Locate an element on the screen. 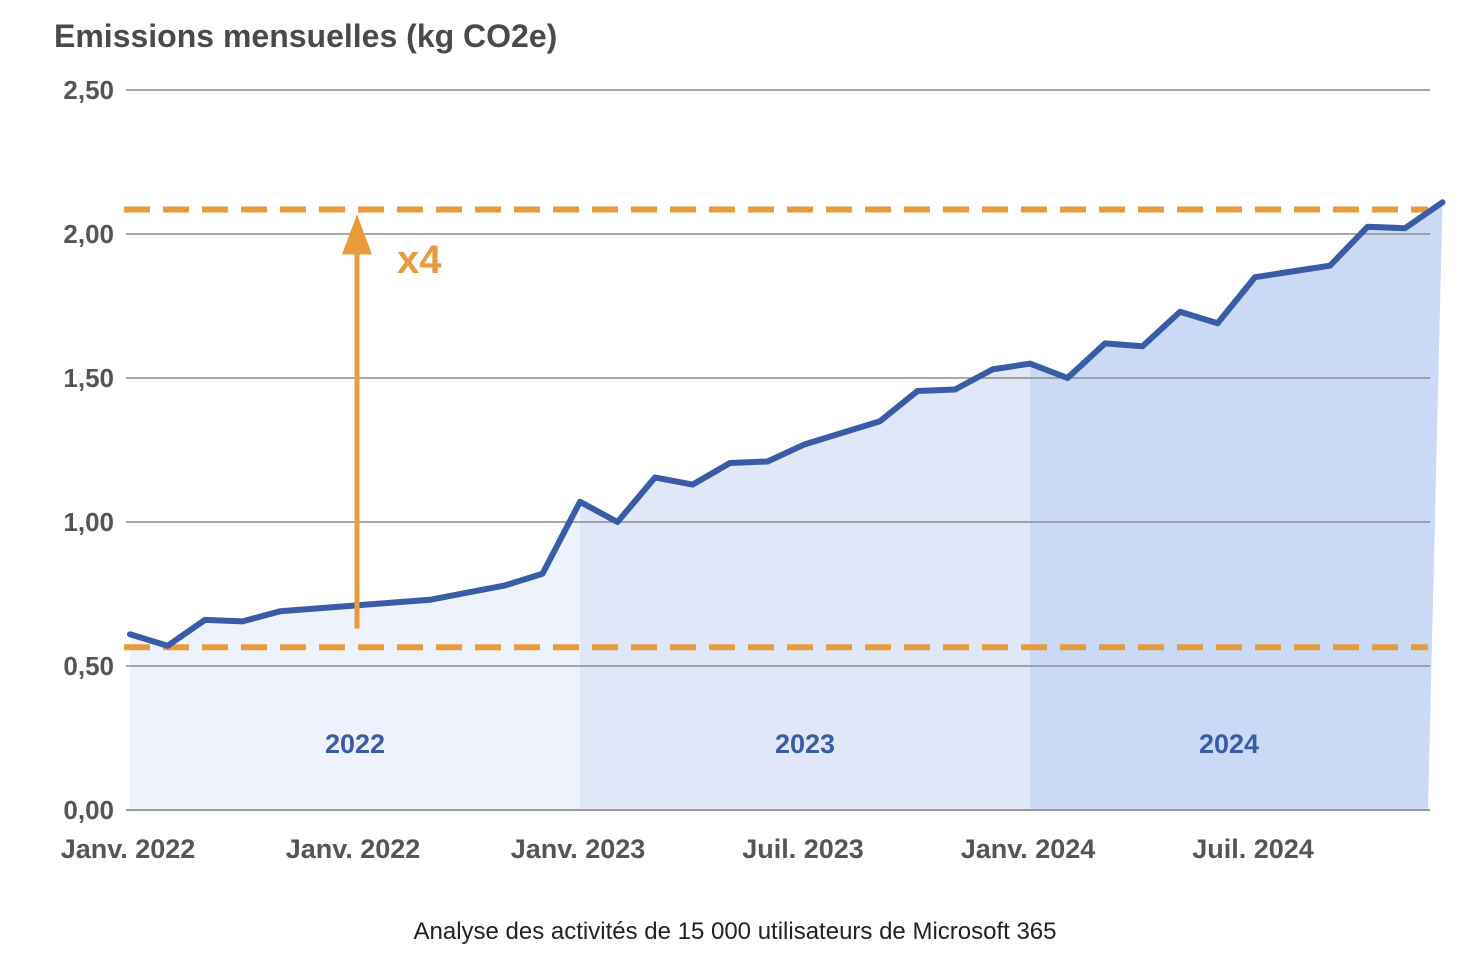  y-tick-label: 2,00 is located at coordinates (88, 234).